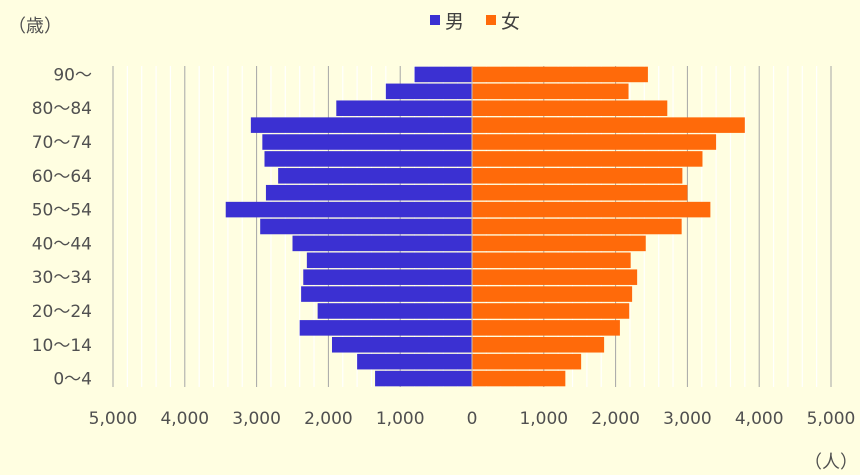 The width and height of the screenshot is (860, 475). Describe the element at coordinates (552, 294) in the screenshot. I see `female-bar-25〜29` at that location.